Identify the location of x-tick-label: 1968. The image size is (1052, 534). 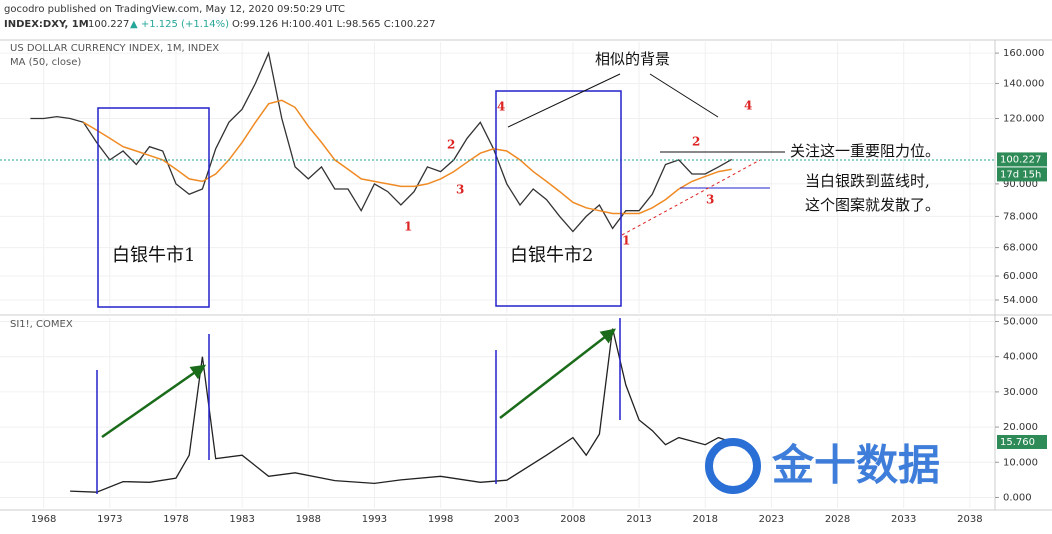
(43, 519).